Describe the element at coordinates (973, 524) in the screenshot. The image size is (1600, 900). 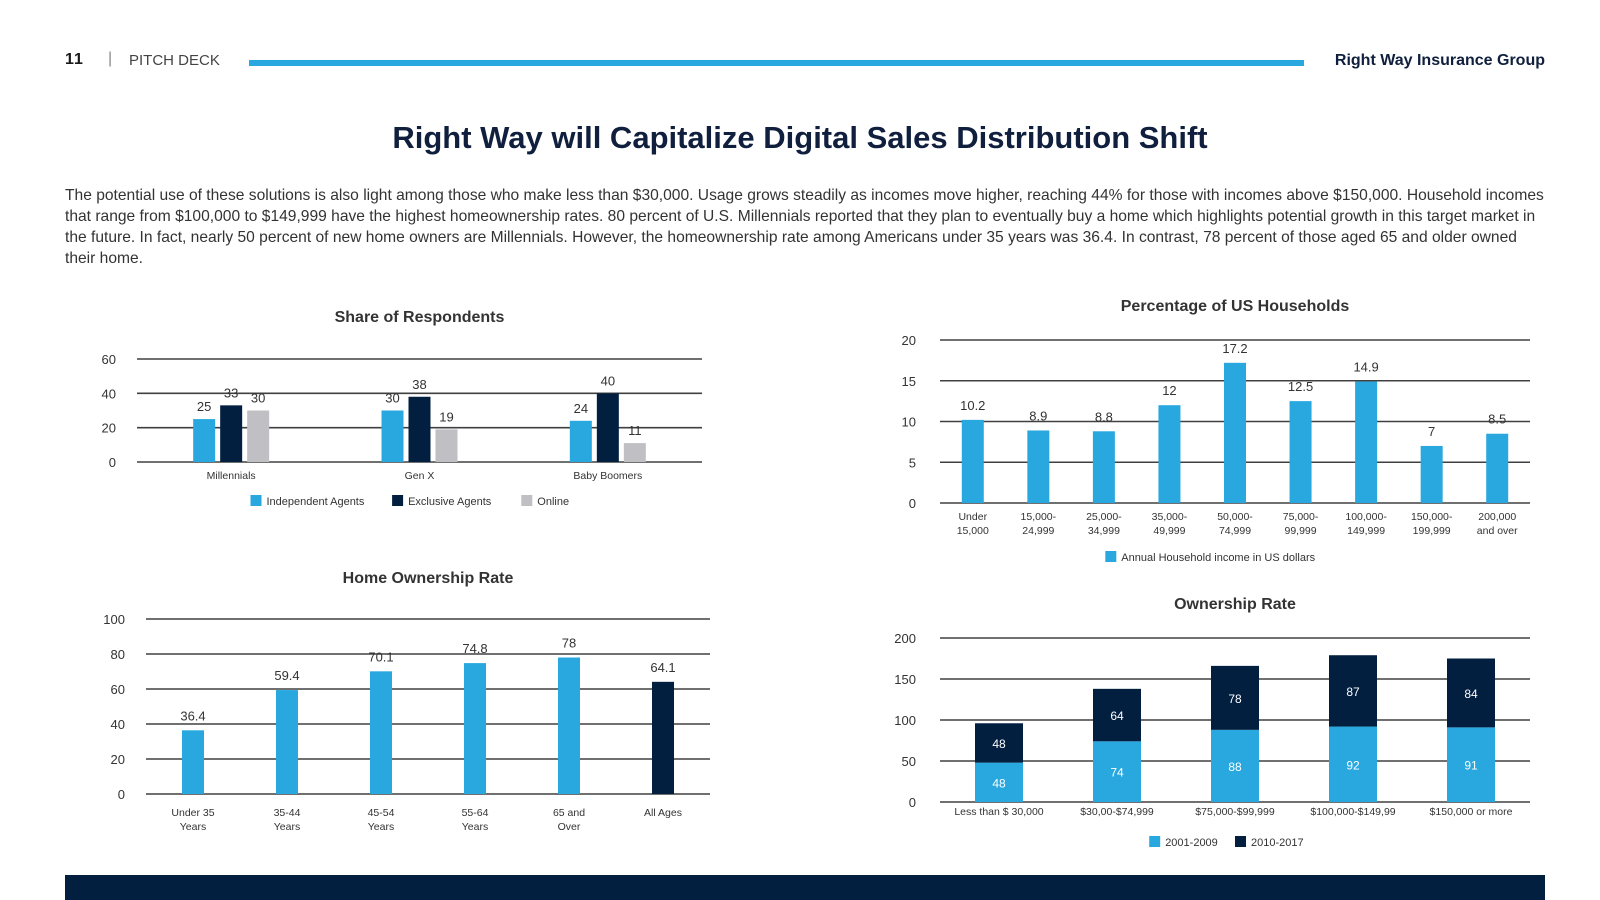
I see `x-category-label: Under 15,000` at that location.